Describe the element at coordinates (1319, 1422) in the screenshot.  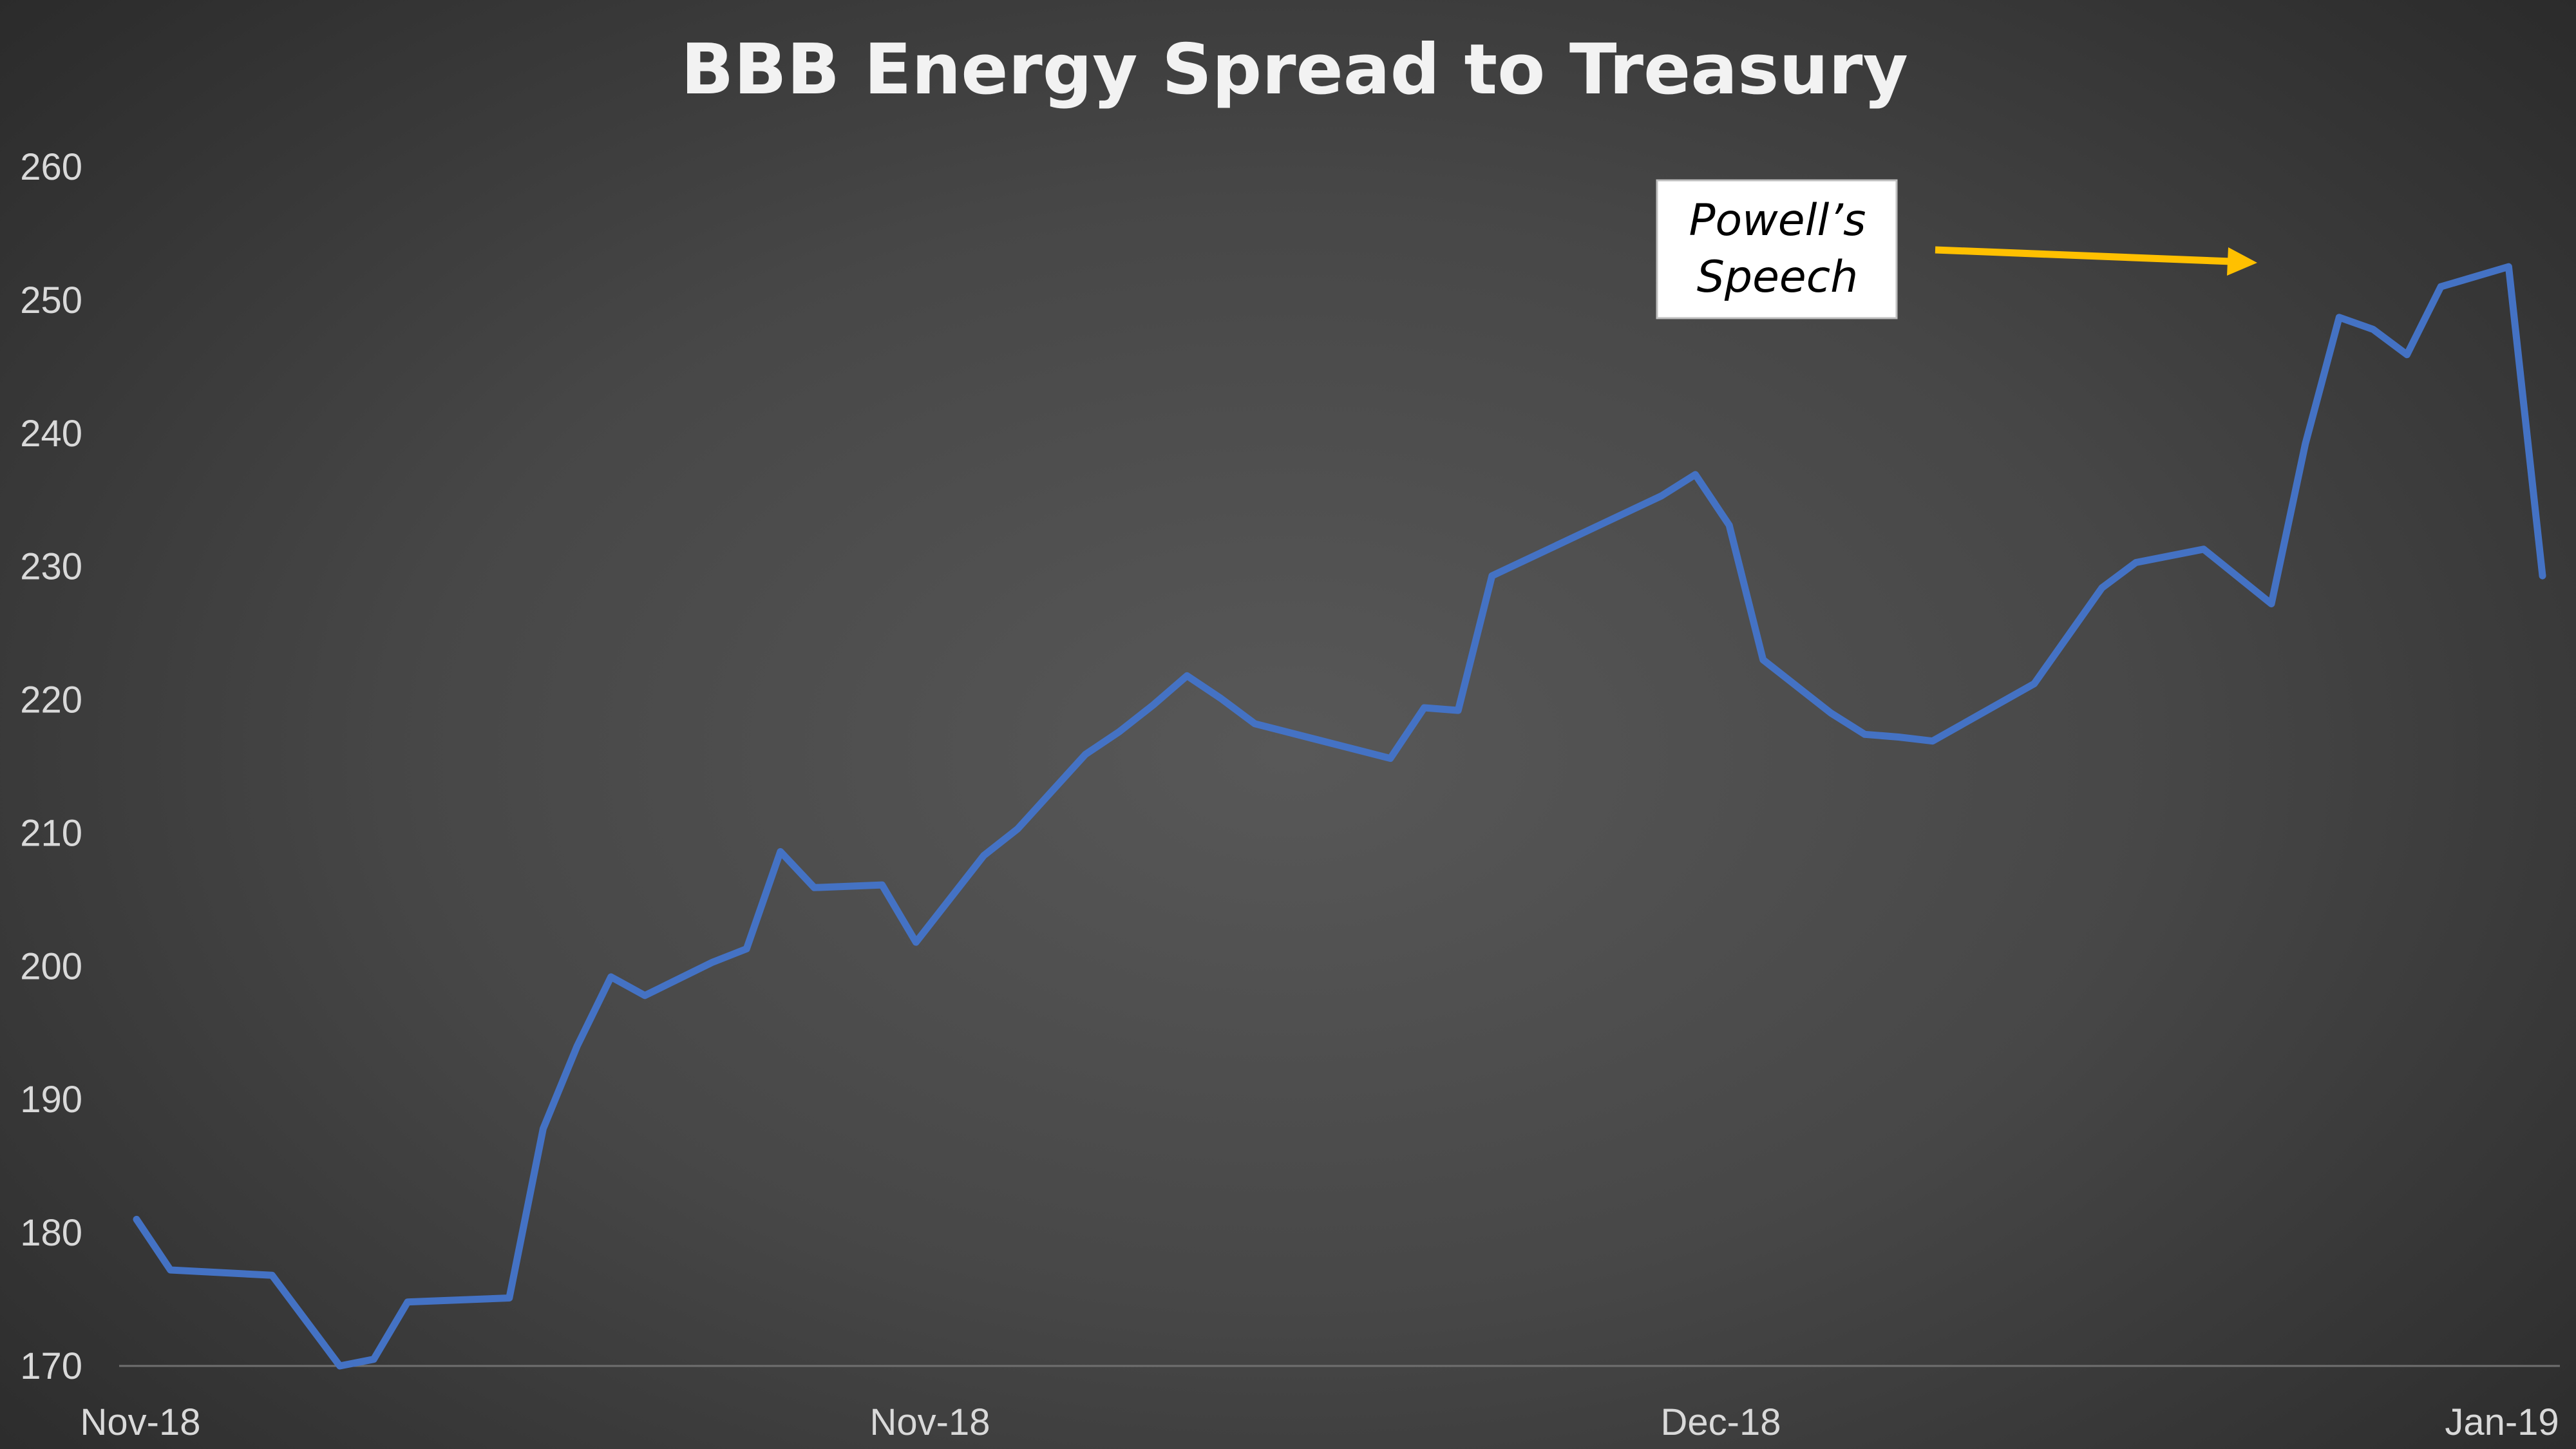
I see `x-axis: Nov-18 Nov-18 Dec-18 Jan-19` at that location.